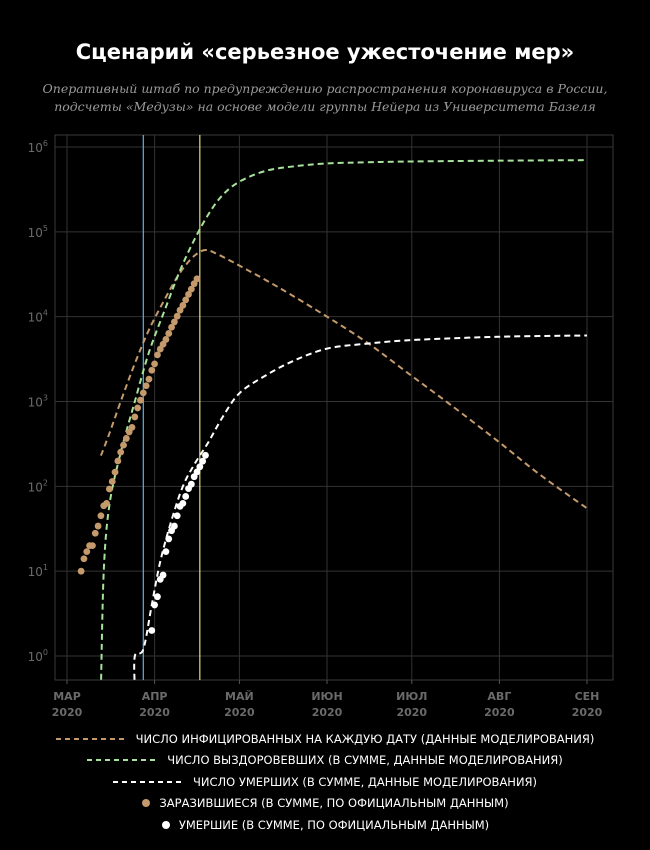 Image resolution: width=650 pixels, height=850 pixels. I want to click on y-tick-label: 10¹, so click(38, 571).